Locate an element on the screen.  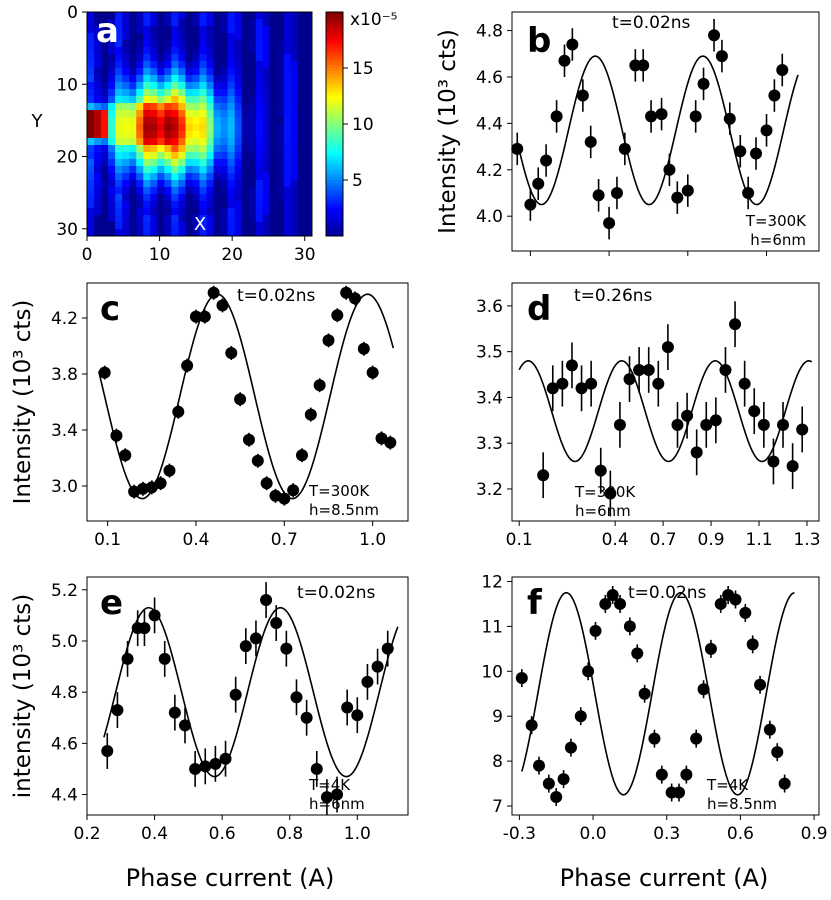
x-tick-label: 0.7 is located at coordinates (284, 540).